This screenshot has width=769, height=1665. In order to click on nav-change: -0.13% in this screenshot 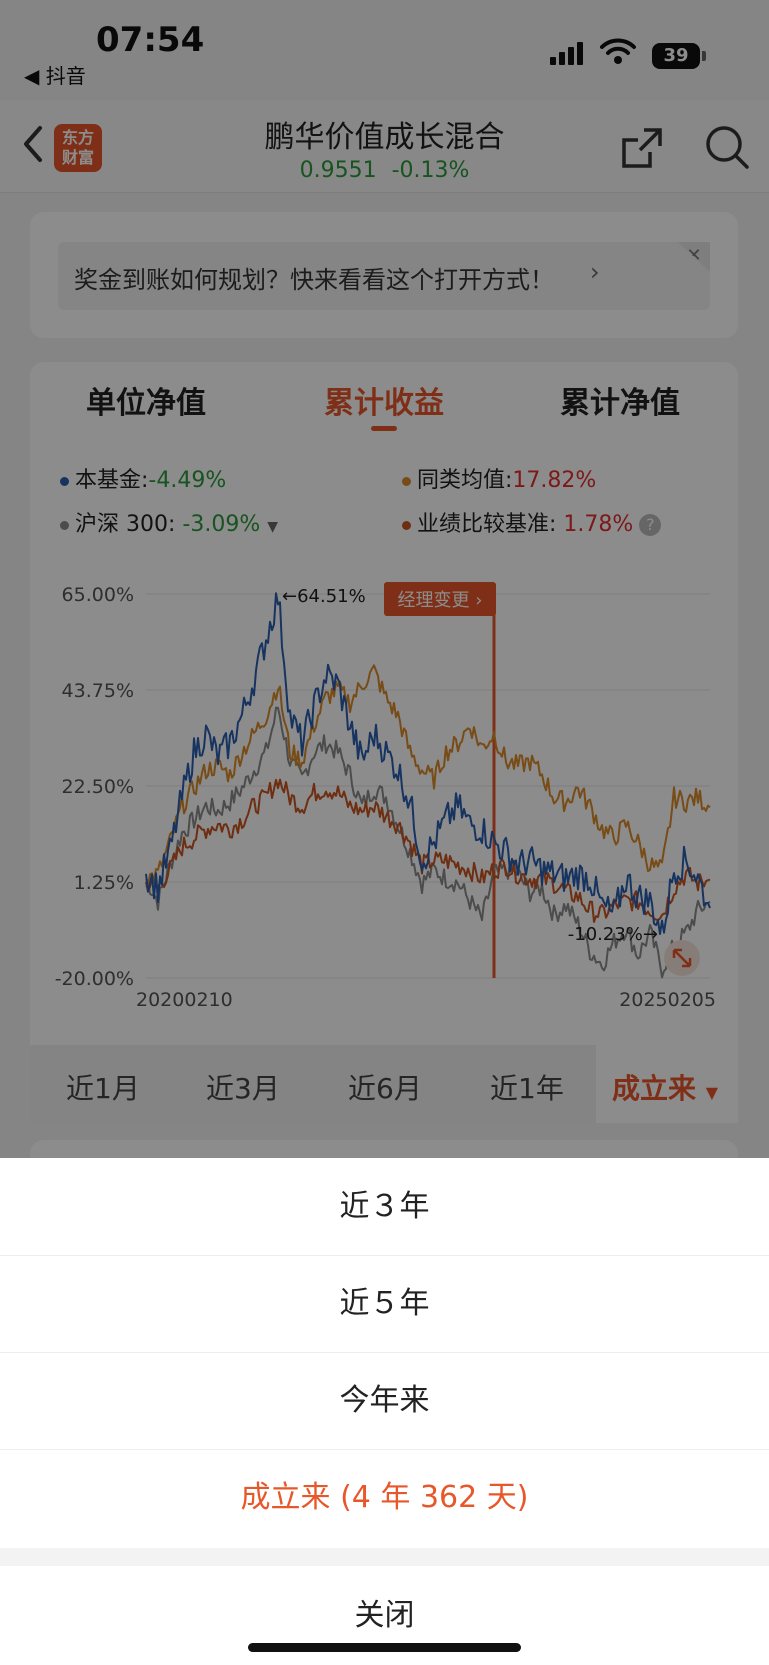, I will do `click(430, 170)`.